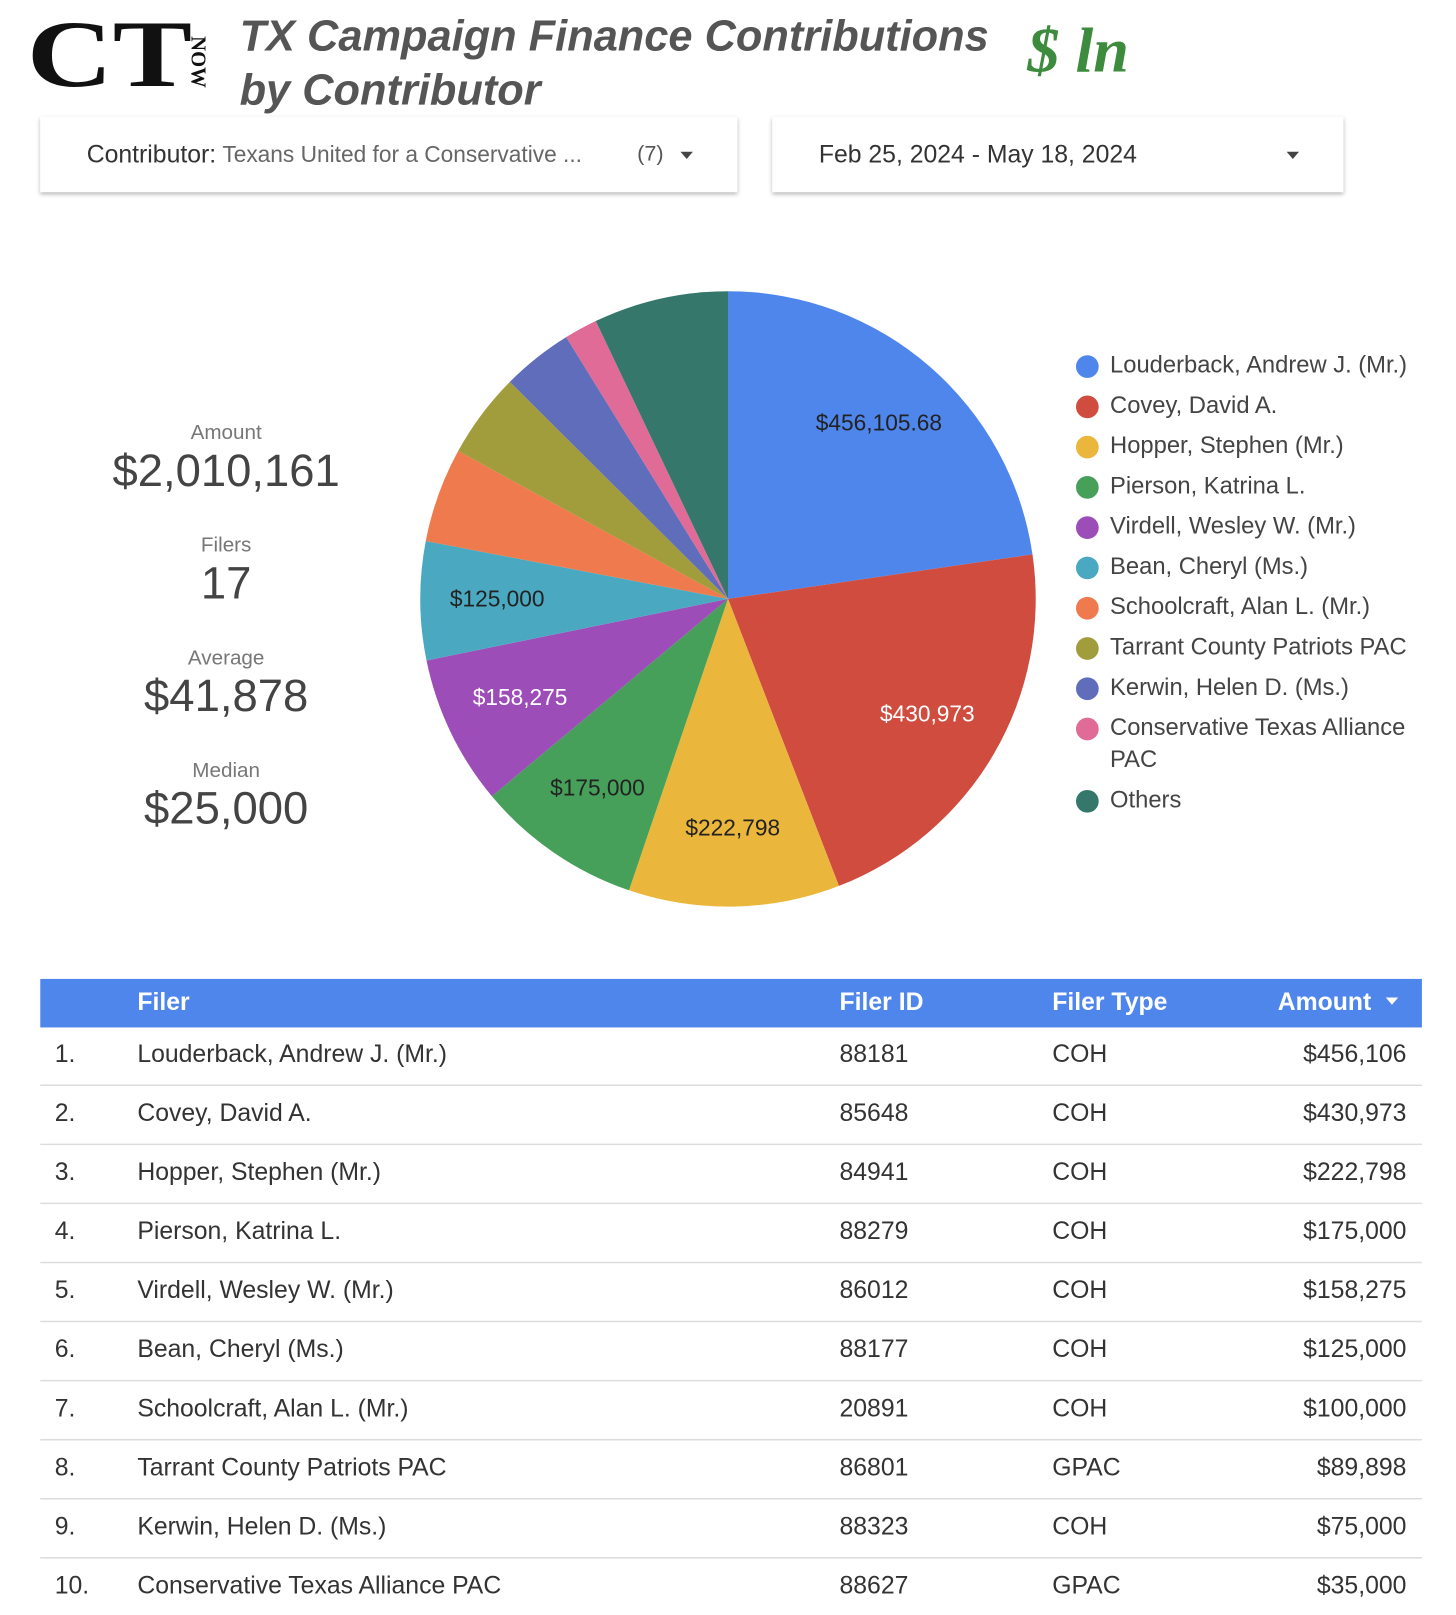 This screenshot has width=1456, height=1615. Describe the element at coordinates (874, 1526) in the screenshot. I see `table-cell: 88323` at that location.